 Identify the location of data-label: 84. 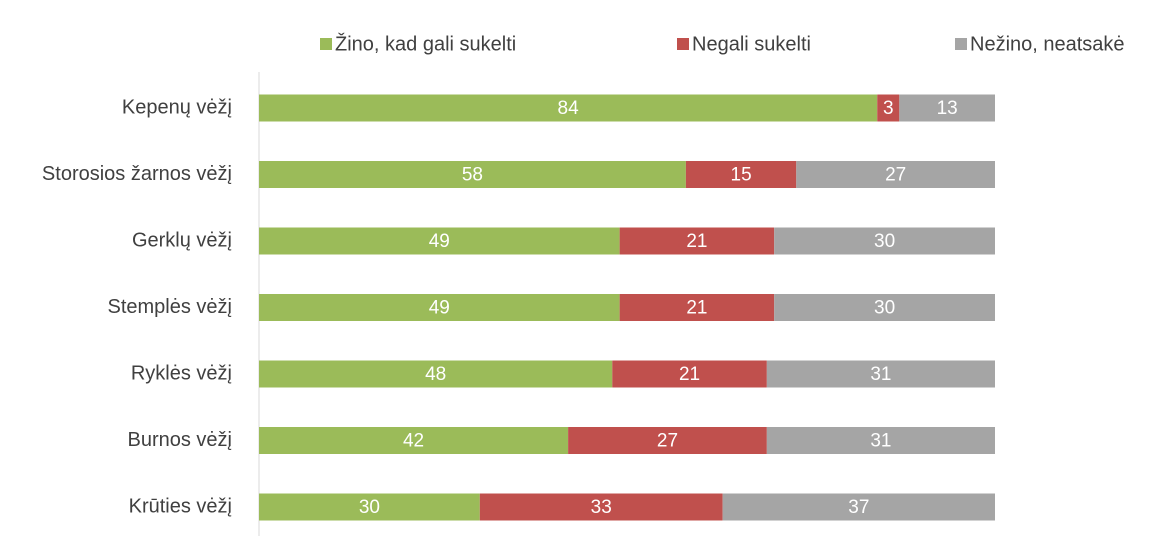
(569, 108).